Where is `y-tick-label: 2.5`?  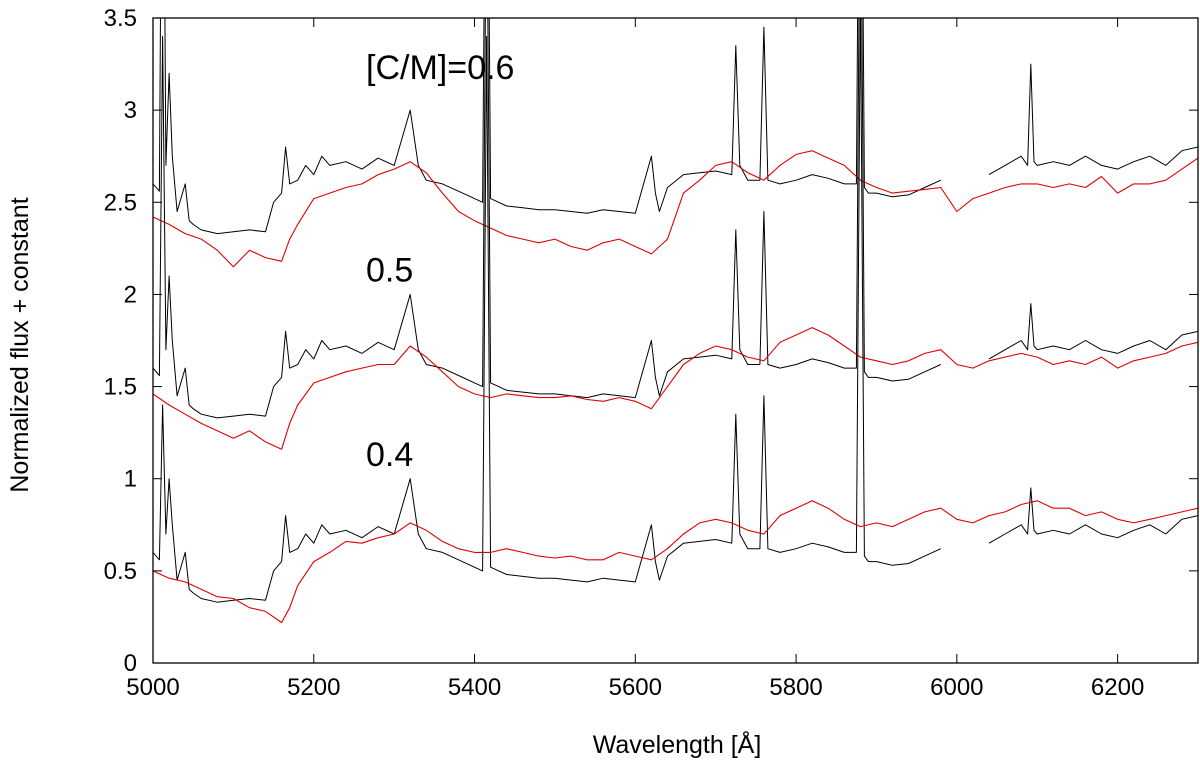
y-tick-label: 2.5 is located at coordinates (120, 202).